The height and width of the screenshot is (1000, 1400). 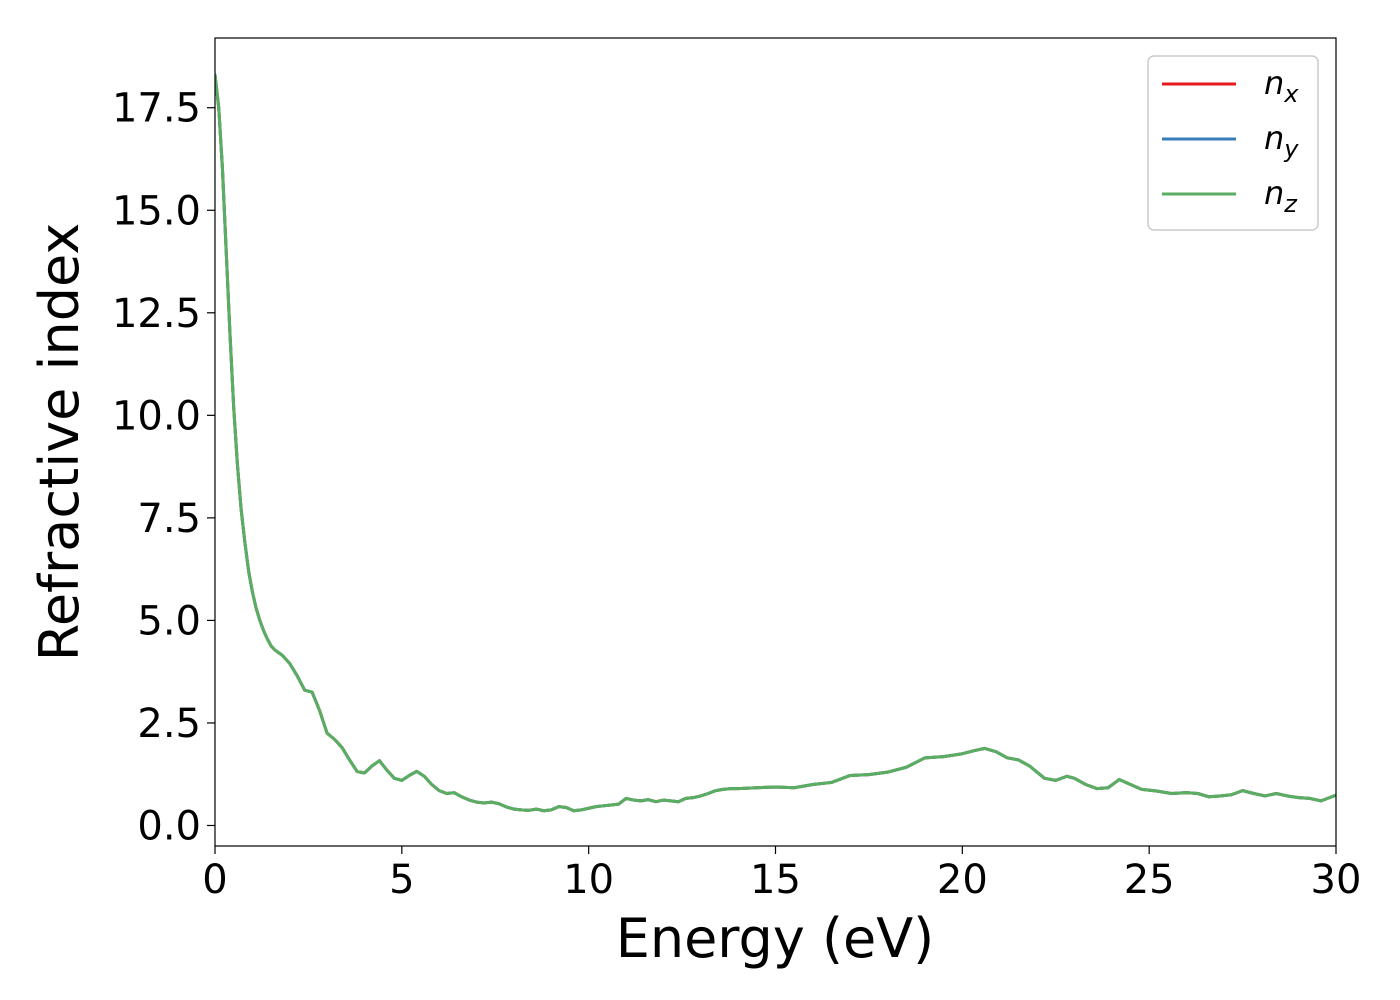 I want to click on x-tick-label: 15, so click(x=775, y=880).